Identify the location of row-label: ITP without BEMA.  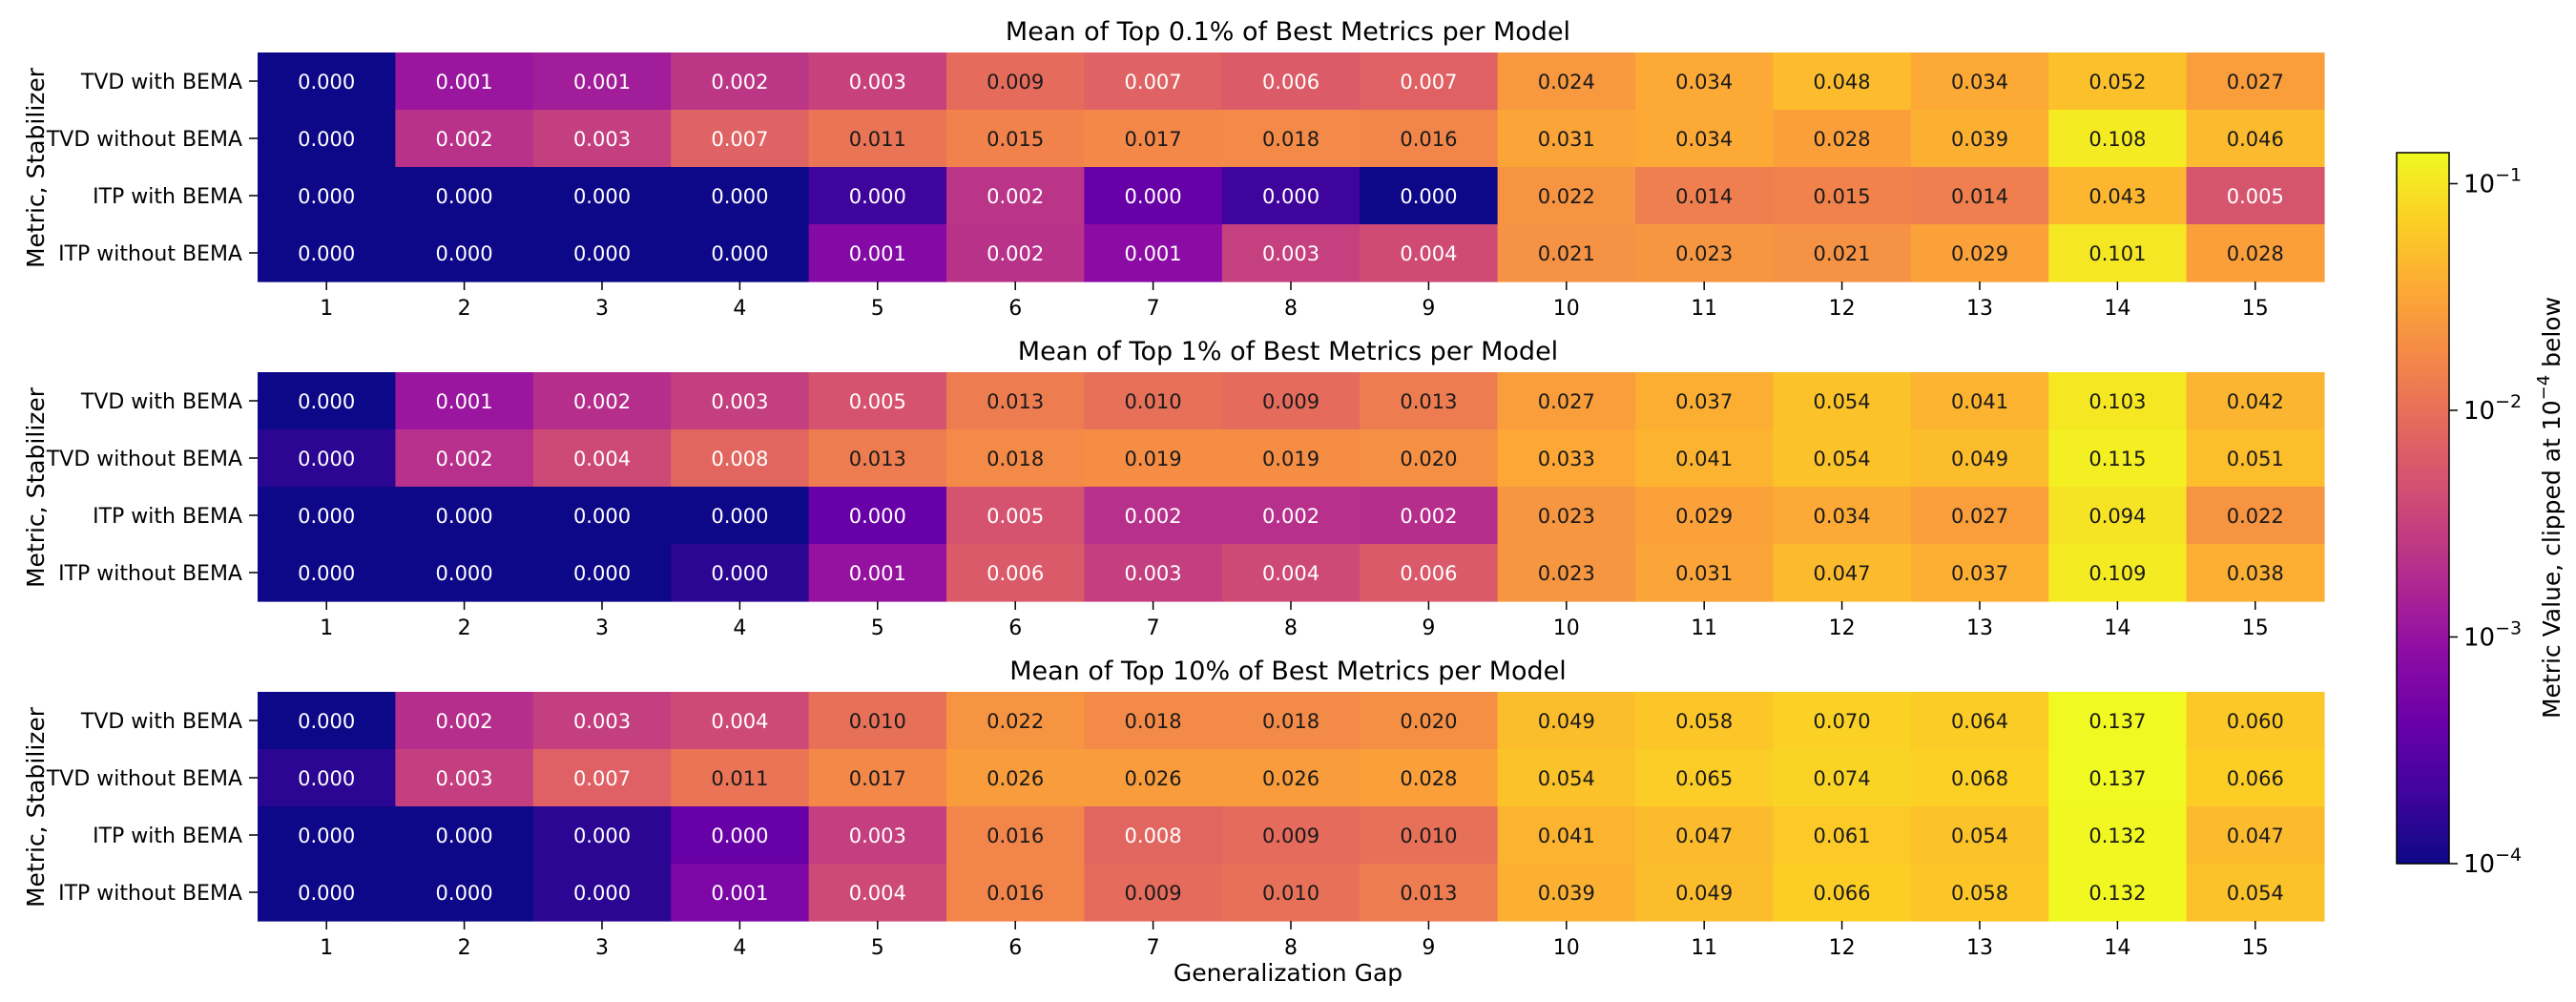
(150, 574).